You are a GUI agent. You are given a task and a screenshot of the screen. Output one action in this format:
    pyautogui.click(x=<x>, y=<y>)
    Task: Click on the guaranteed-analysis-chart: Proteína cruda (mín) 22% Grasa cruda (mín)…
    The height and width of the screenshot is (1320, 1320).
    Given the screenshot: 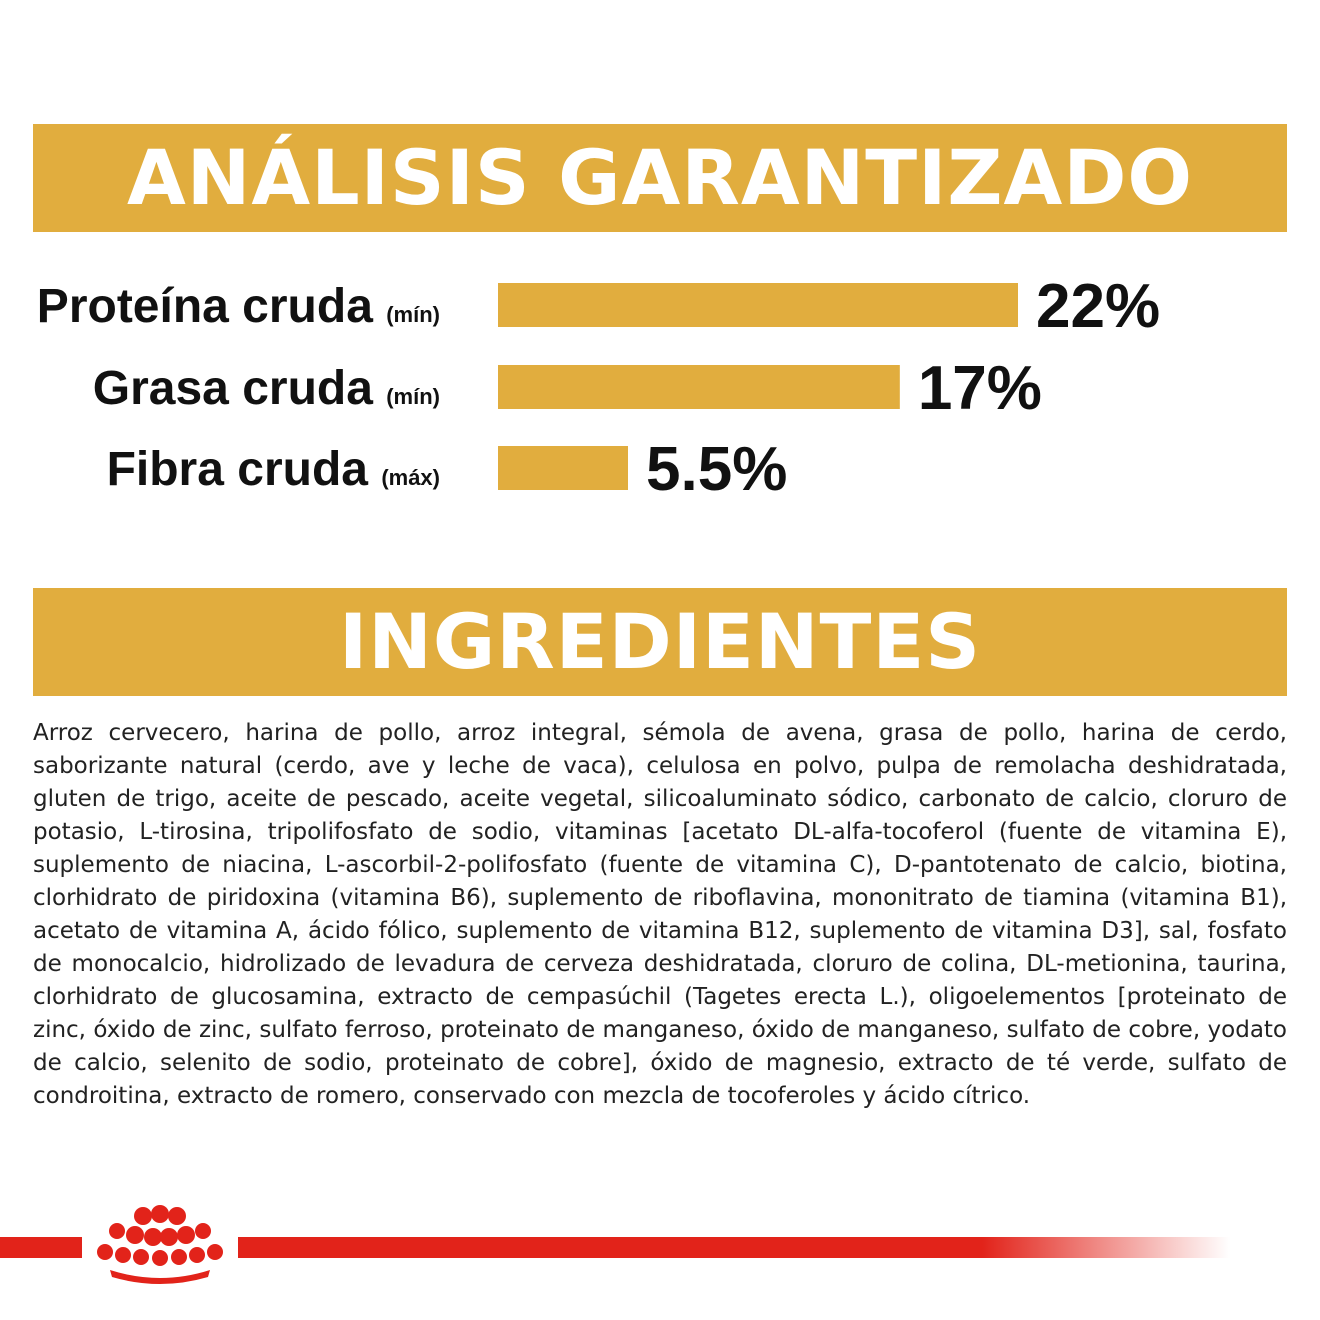 What is the action you would take?
    pyautogui.click(x=598, y=388)
    